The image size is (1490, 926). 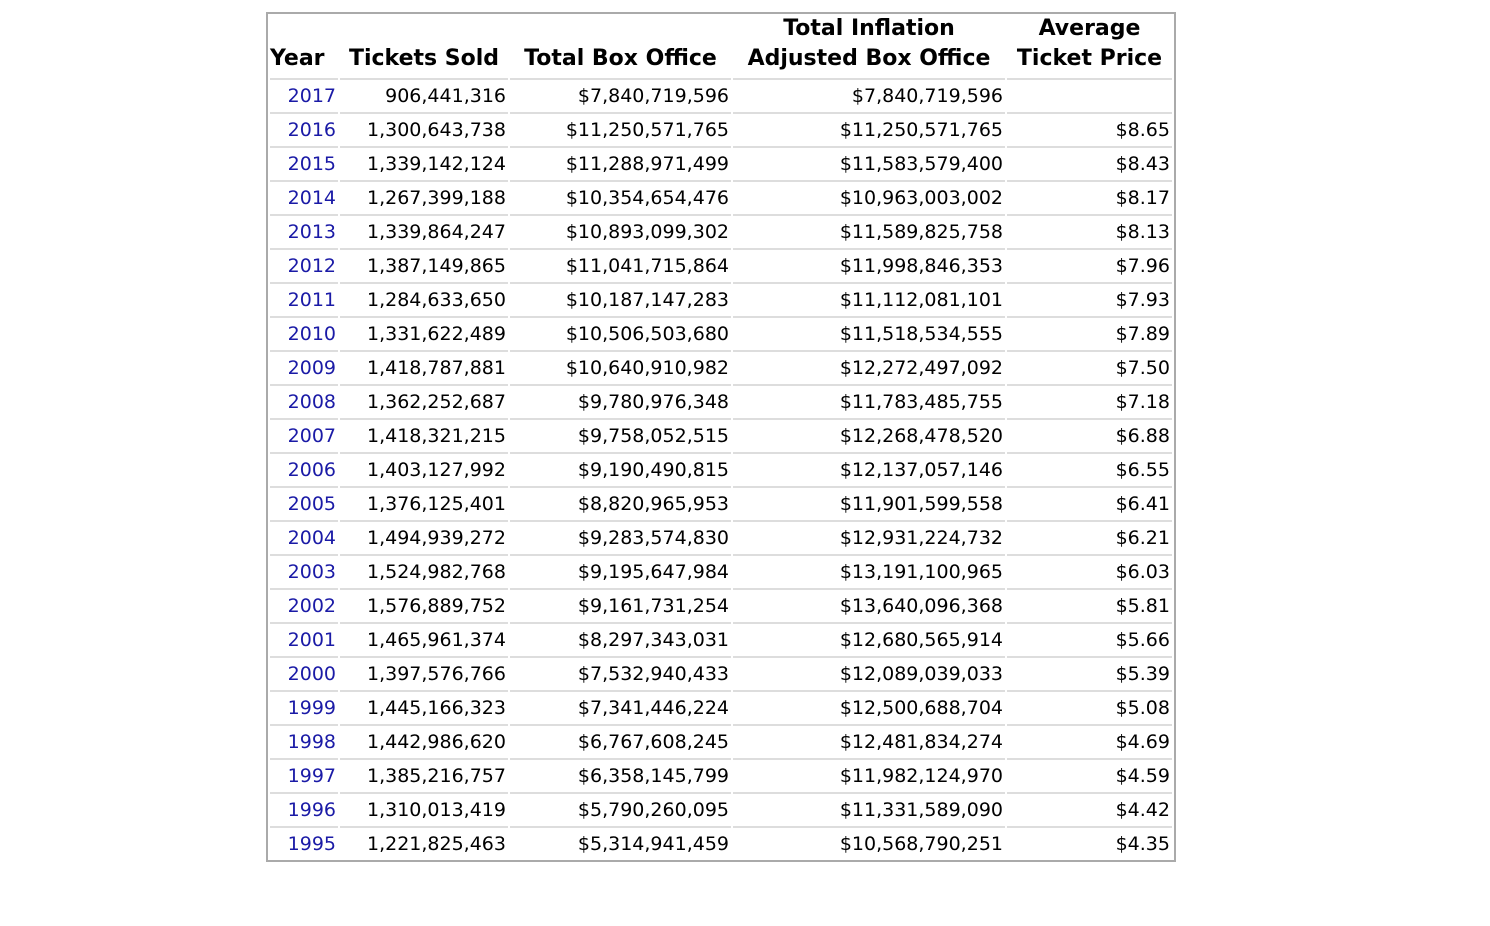 I want to click on year-link: 1996, so click(x=311, y=810).